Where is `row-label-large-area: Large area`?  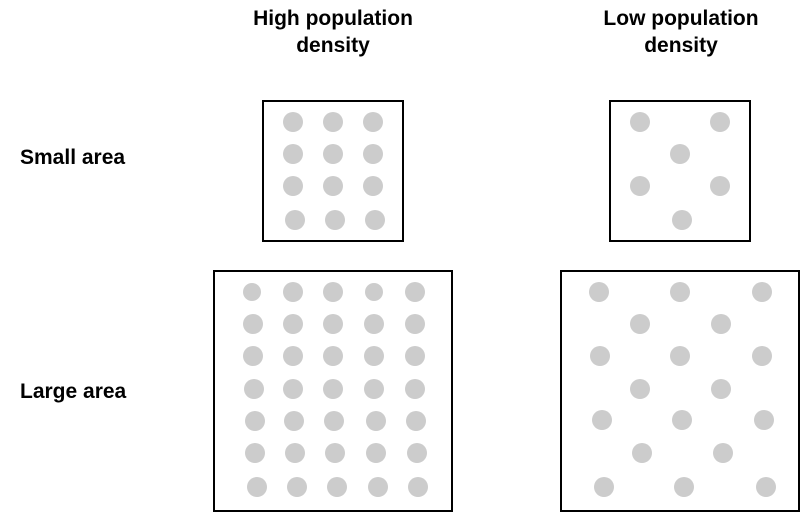 row-label-large-area: Large area is located at coordinates (73, 391).